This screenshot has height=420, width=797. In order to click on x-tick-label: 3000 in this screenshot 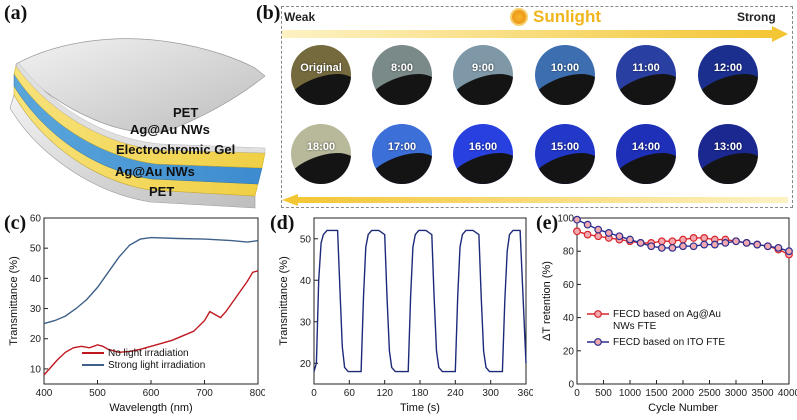, I will do `click(736, 393)`.